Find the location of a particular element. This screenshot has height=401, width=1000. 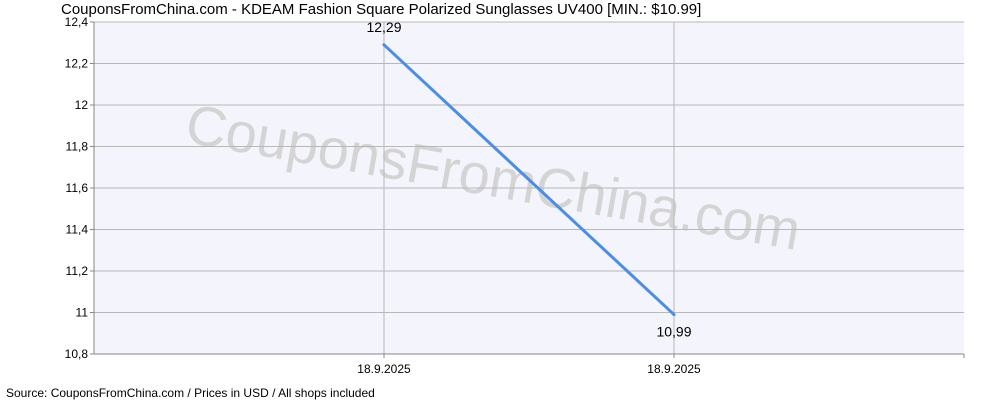

y-tick-label: 11,8 is located at coordinates (77, 147).